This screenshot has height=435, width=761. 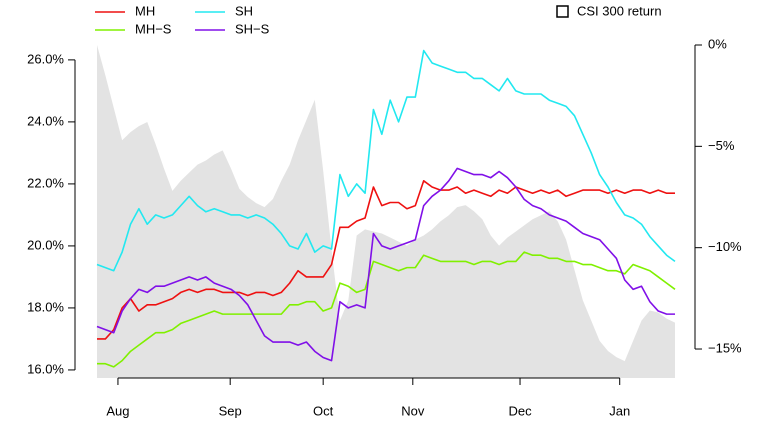 What do you see at coordinates (45, 120) in the screenshot?
I see `y-tick-label: 24.0%` at bounding box center [45, 120].